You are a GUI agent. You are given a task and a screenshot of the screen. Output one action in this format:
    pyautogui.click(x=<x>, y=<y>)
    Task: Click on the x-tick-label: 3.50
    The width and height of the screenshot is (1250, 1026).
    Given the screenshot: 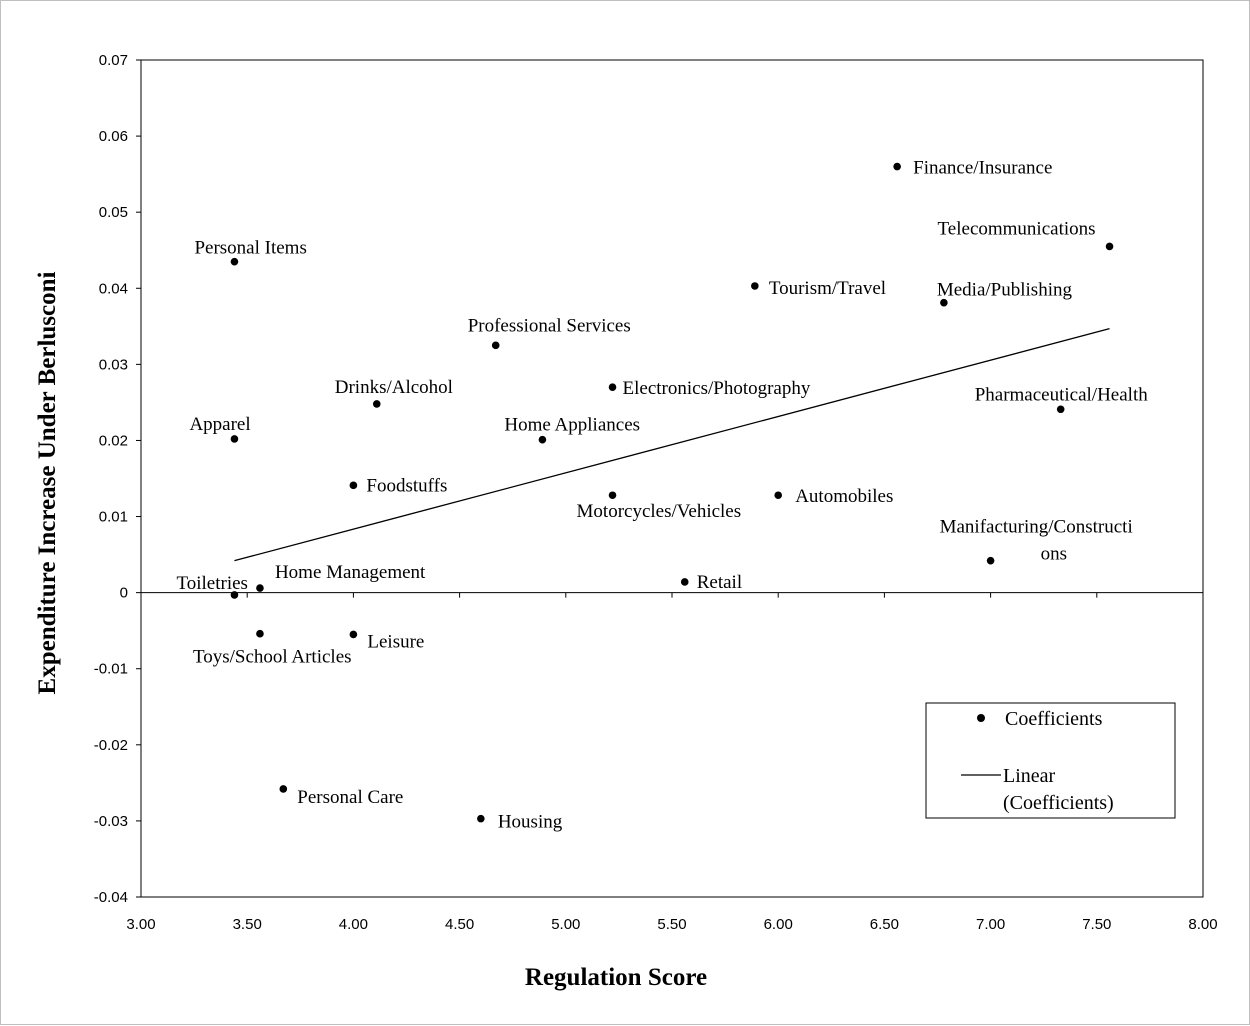 What is the action you would take?
    pyautogui.click(x=247, y=924)
    